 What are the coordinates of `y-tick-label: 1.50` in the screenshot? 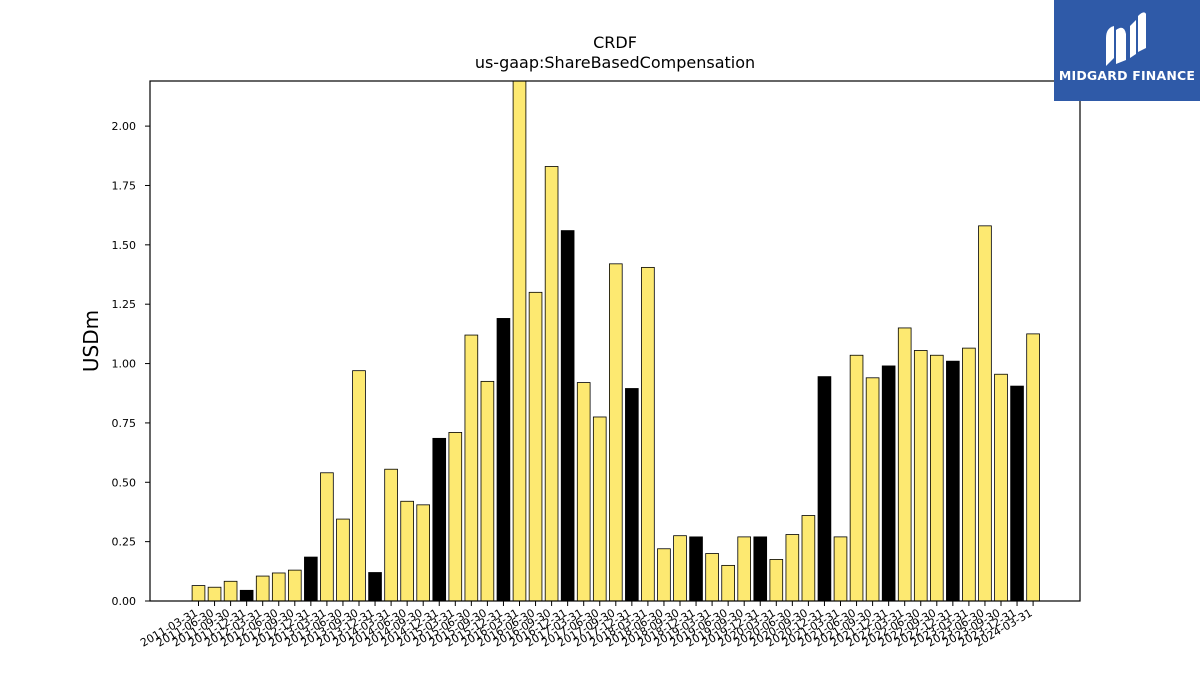 It's located at (124, 245).